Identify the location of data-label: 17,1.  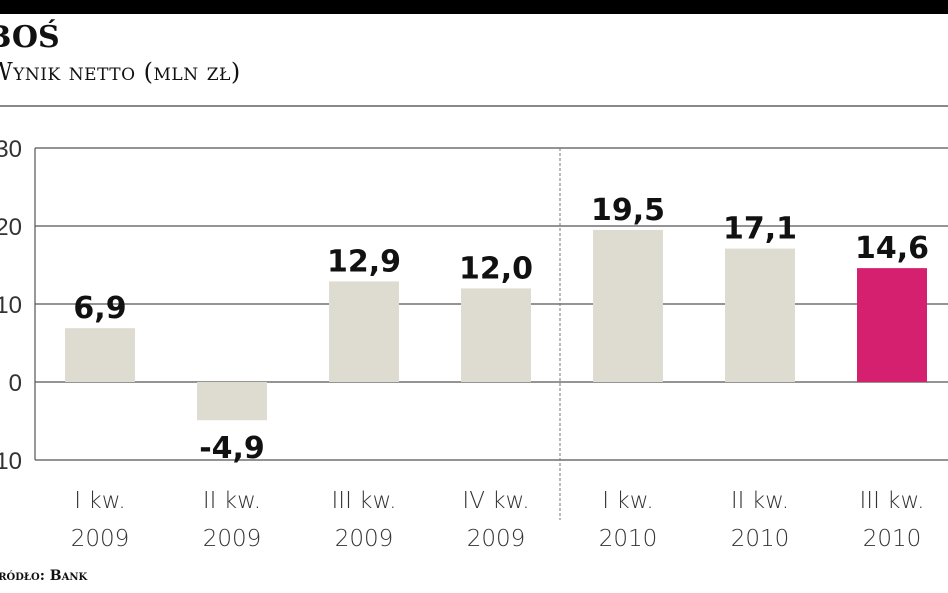
(760, 229).